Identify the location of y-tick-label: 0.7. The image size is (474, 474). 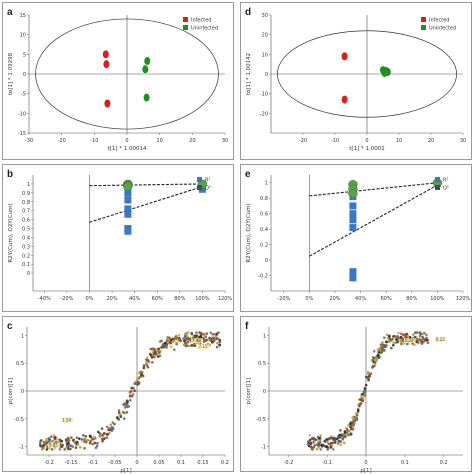
(26, 212).